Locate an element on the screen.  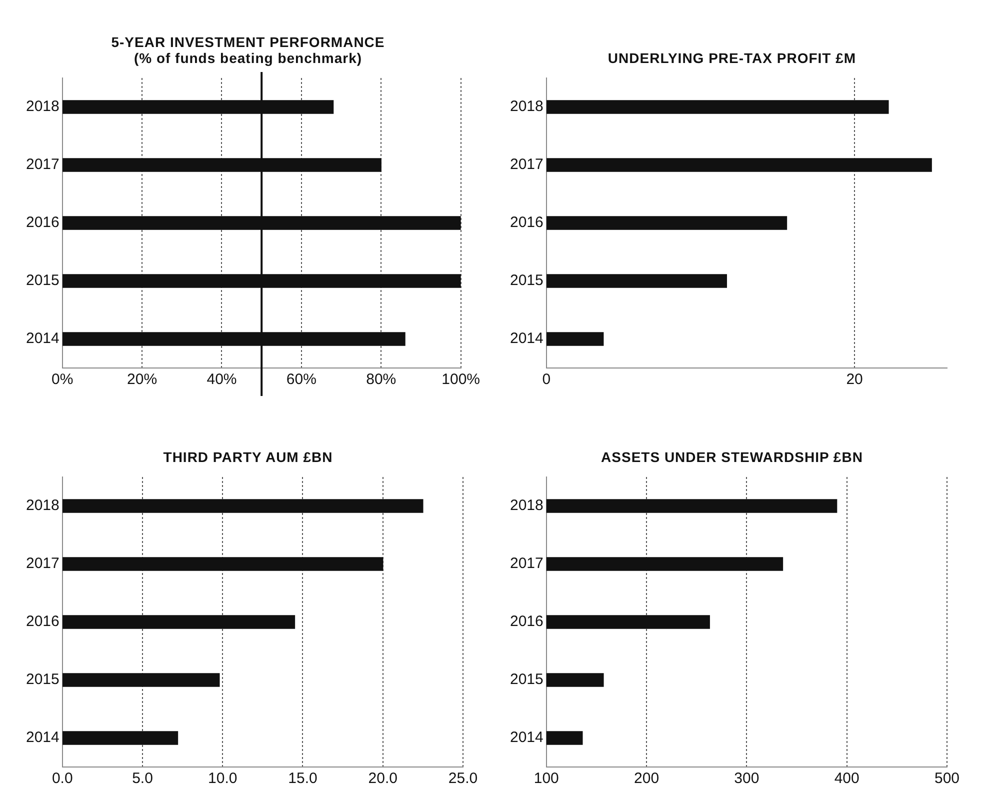
x-tick-label: 25.0 is located at coordinates (463, 779).